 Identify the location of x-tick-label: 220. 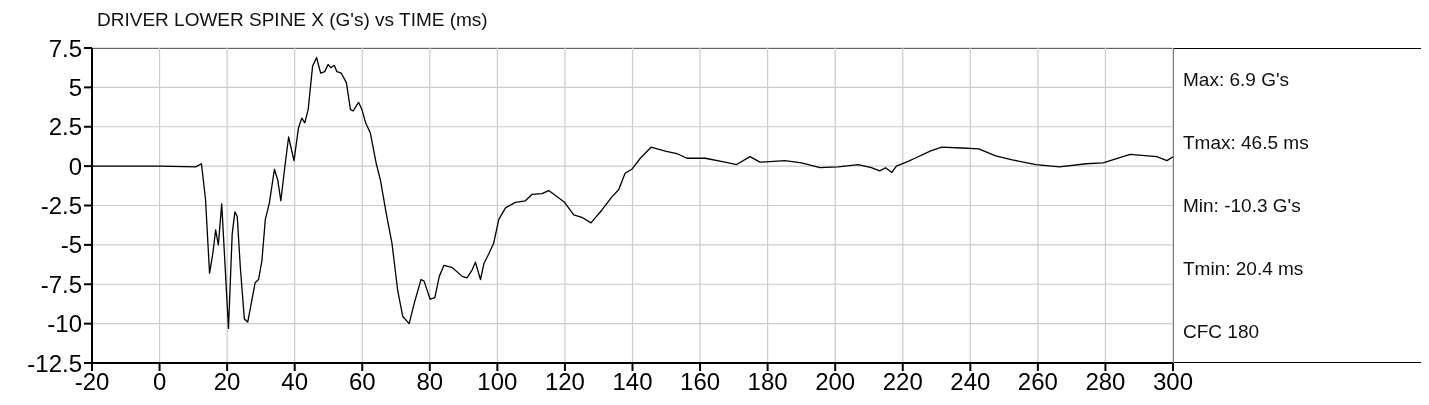
(902, 382).